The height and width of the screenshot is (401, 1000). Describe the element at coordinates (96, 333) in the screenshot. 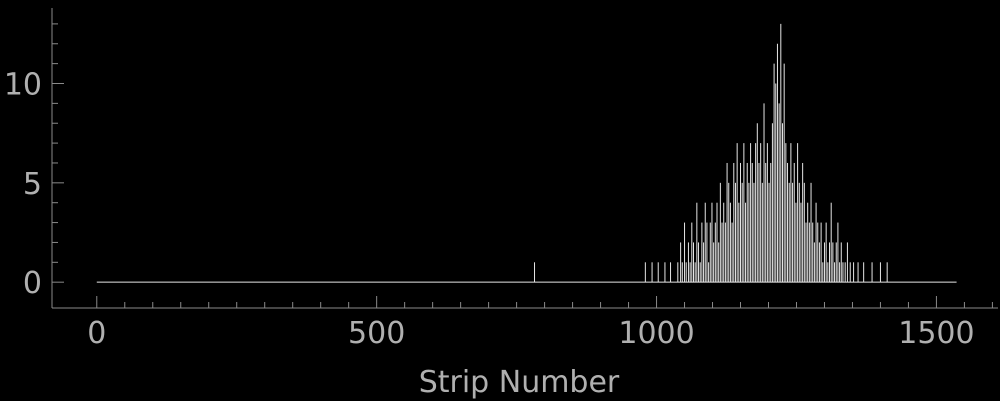

I see `x-tick-label: 0` at that location.